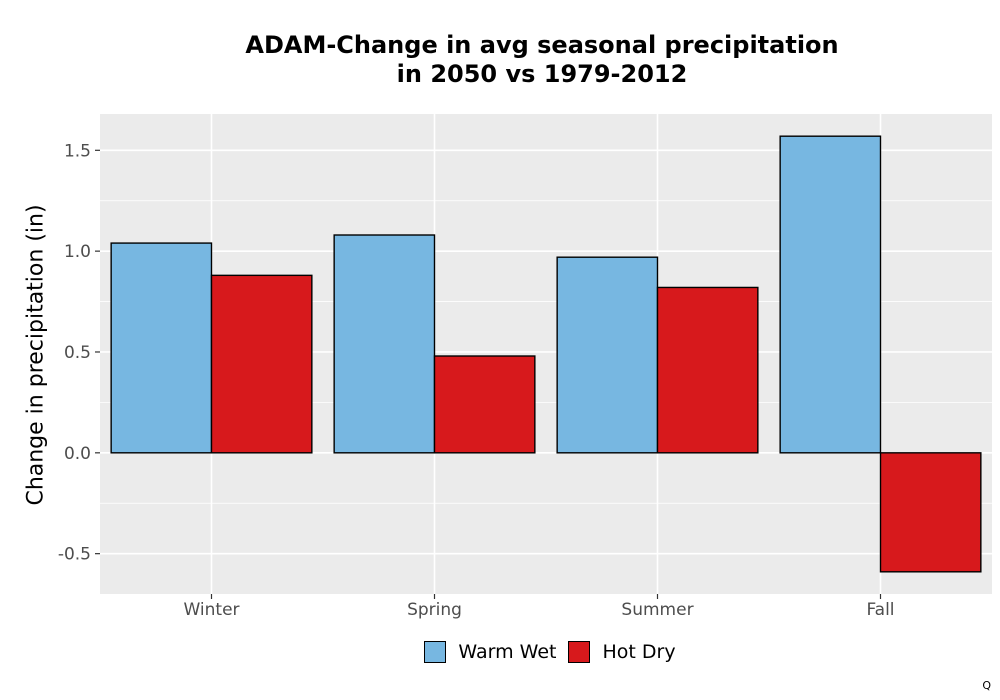  What do you see at coordinates (77, 252) in the screenshot?
I see `y-tick-label: 1.0` at bounding box center [77, 252].